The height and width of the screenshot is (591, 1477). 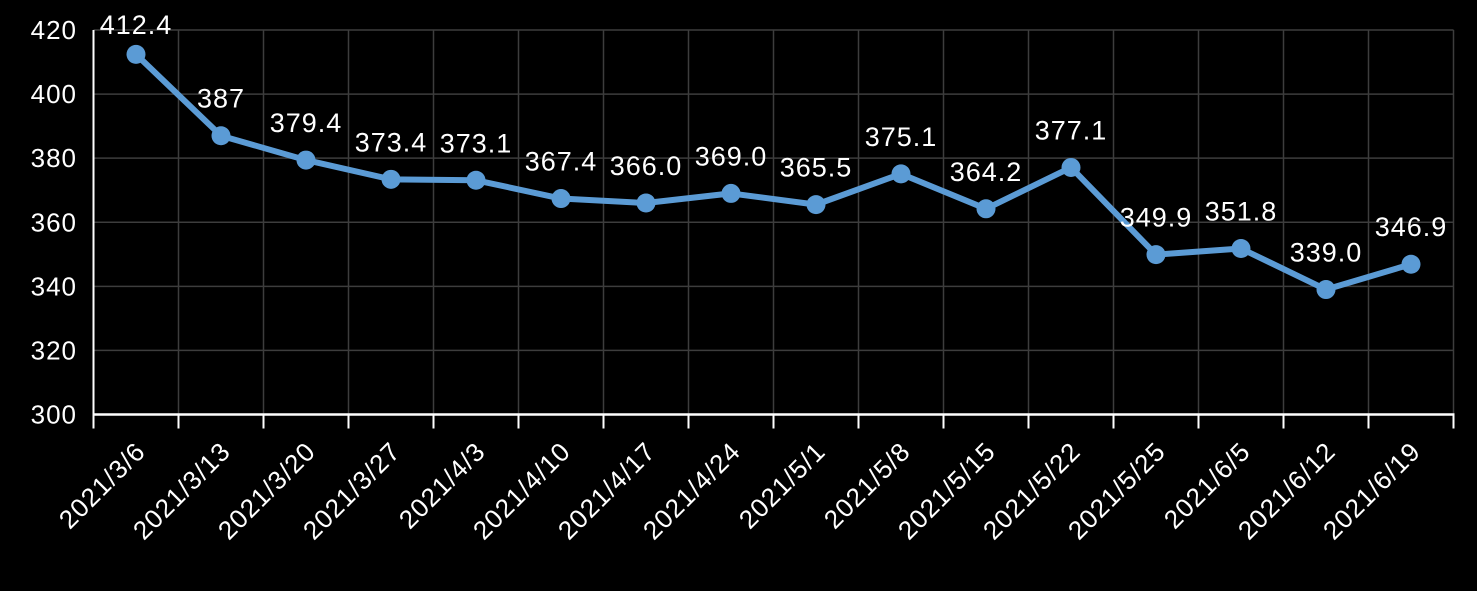 I want to click on data-label: 365.5, so click(x=816, y=168).